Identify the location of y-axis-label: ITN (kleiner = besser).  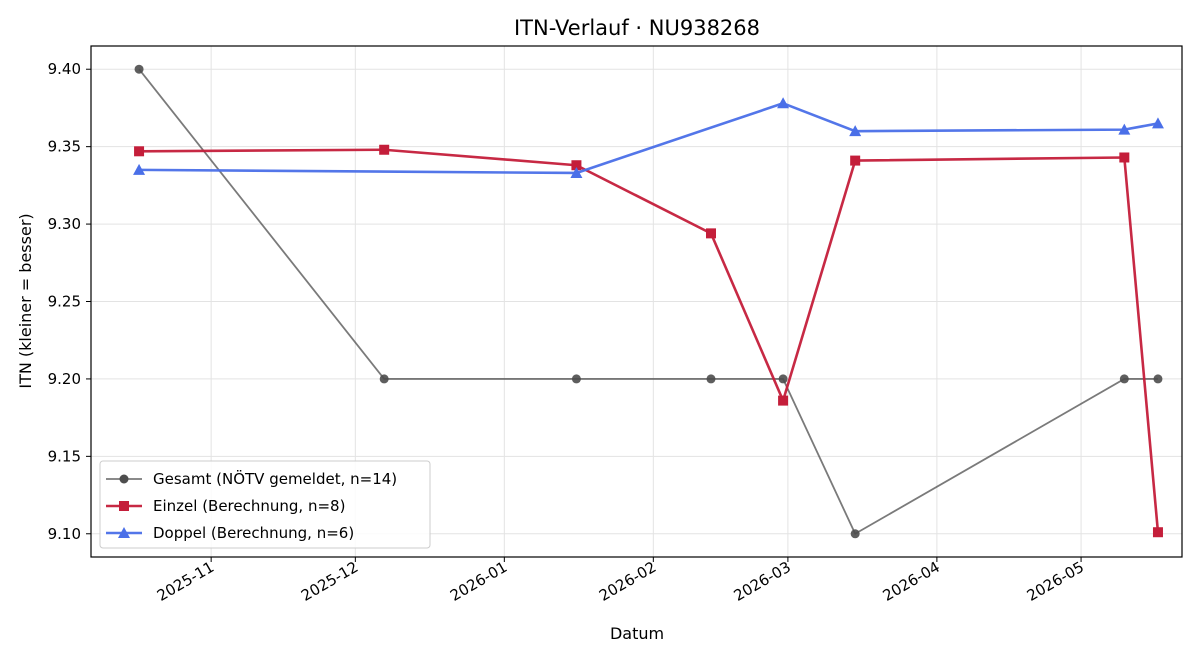
(25, 300).